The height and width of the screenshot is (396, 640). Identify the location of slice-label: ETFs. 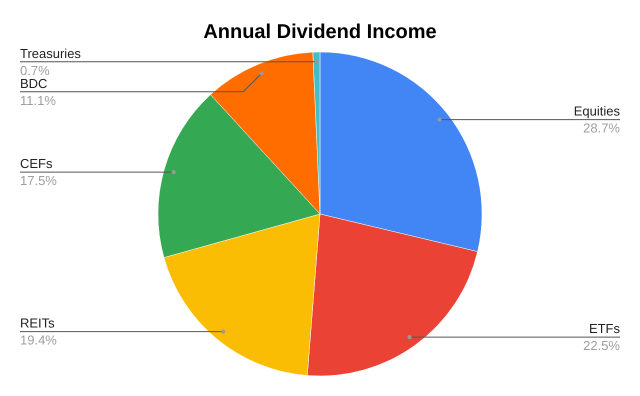
(604, 328).